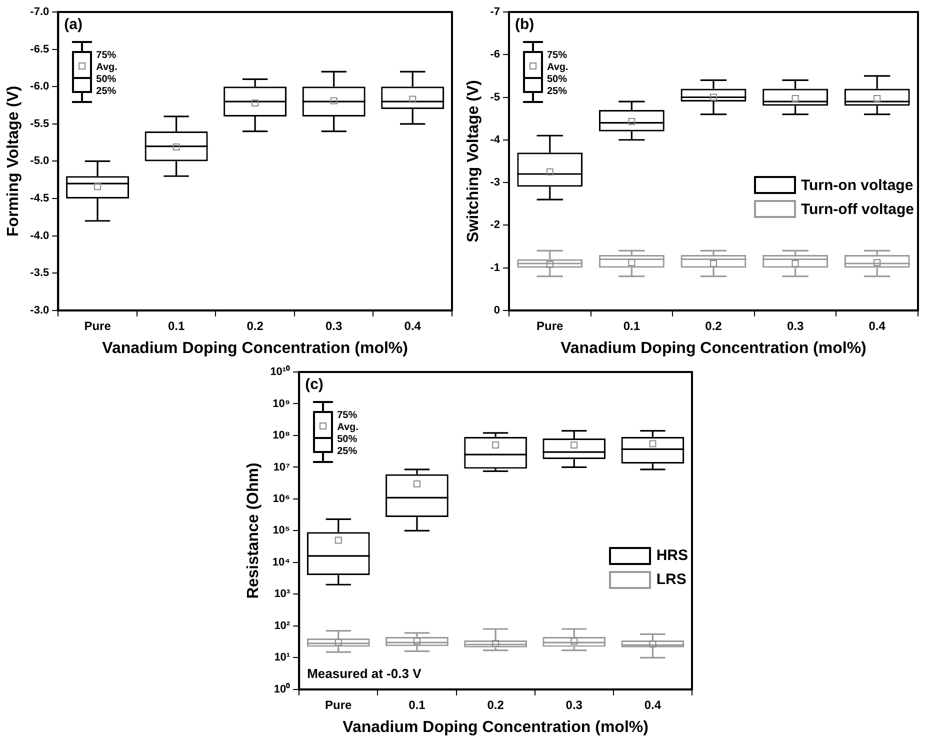 The height and width of the screenshot is (739, 926). I want to click on y-axis-title: Switching Voltage (V), so click(473, 161).